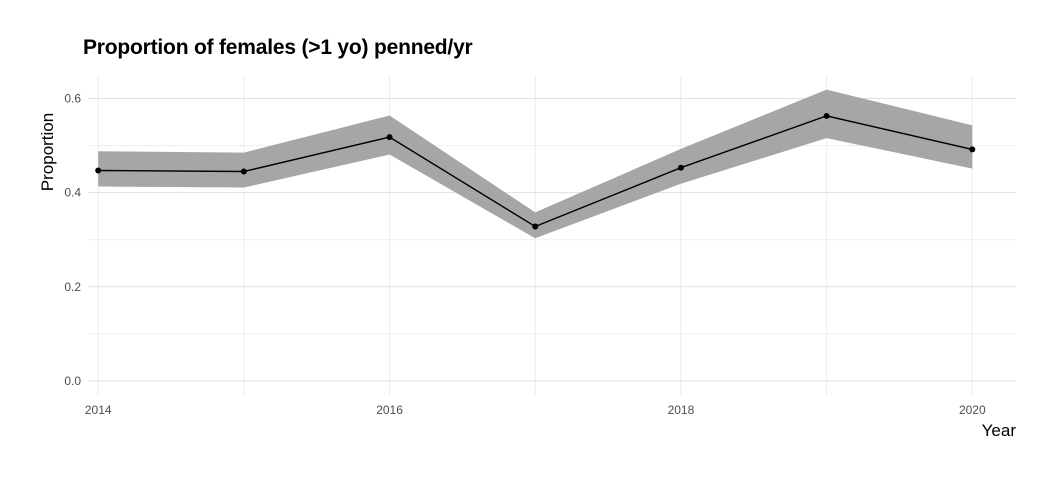  Describe the element at coordinates (72, 99) in the screenshot. I see `y-tick-label: 0.6` at that location.